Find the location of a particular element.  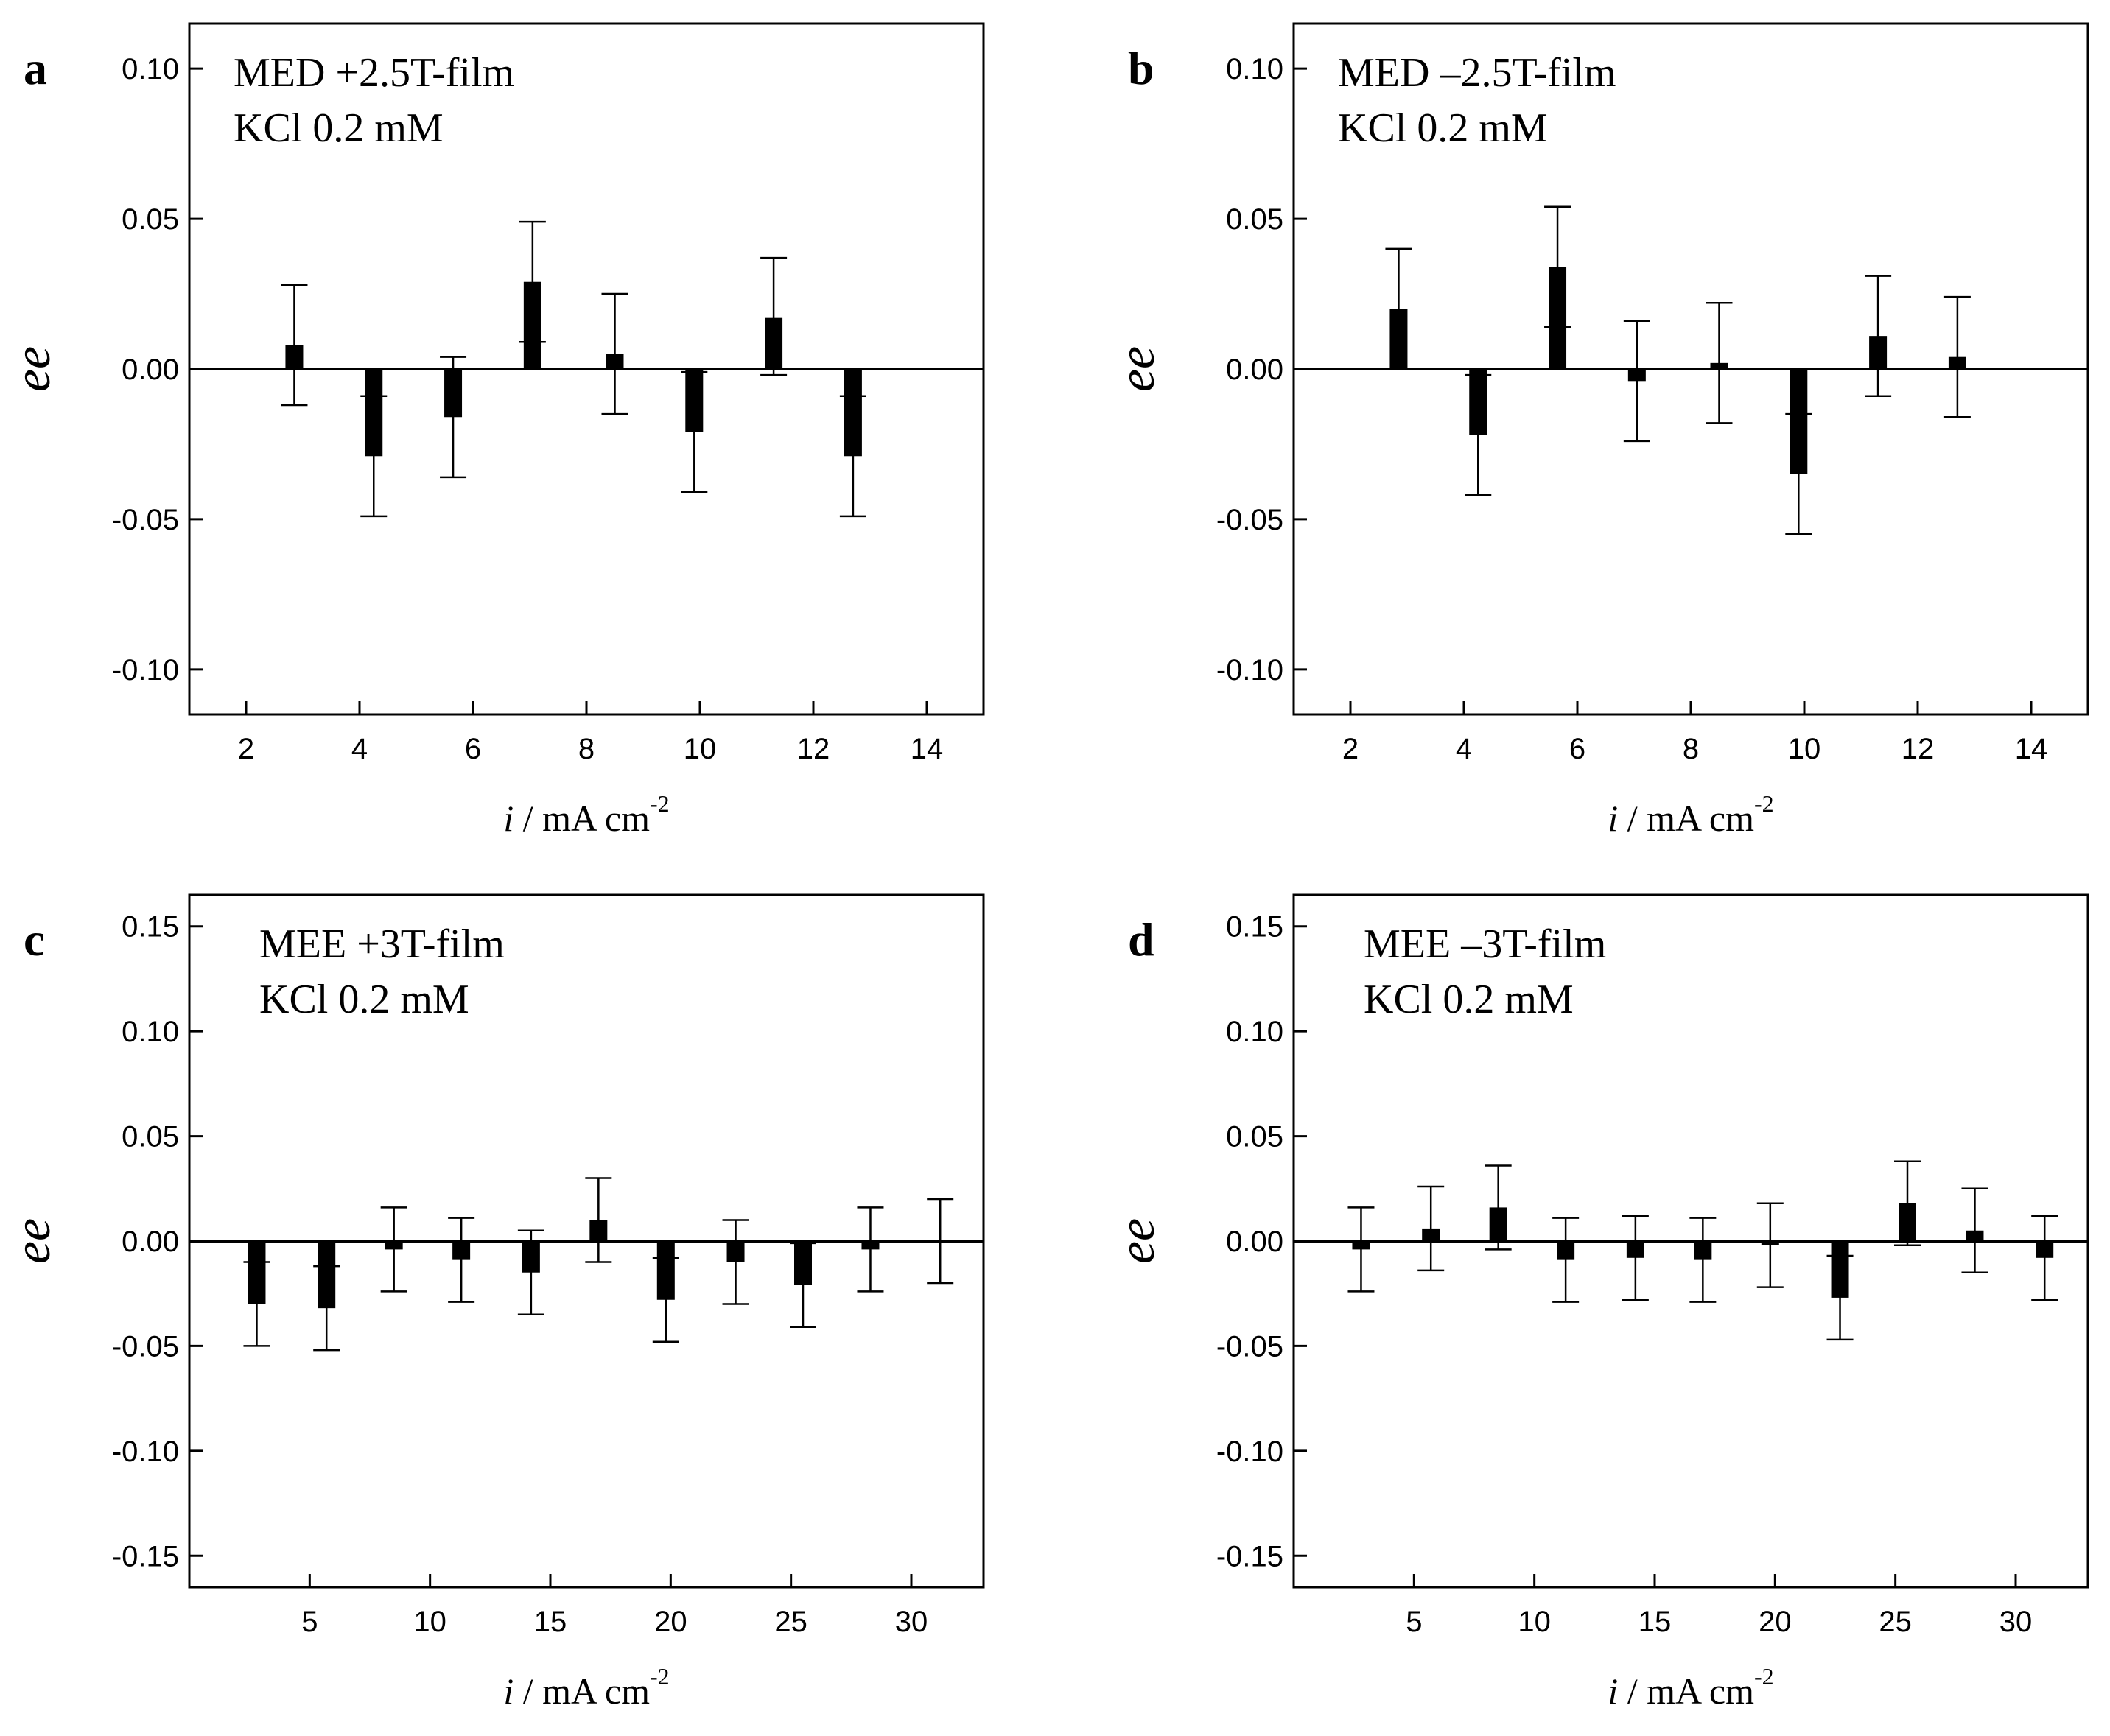

panel-letter: b is located at coordinates (1141, 68).